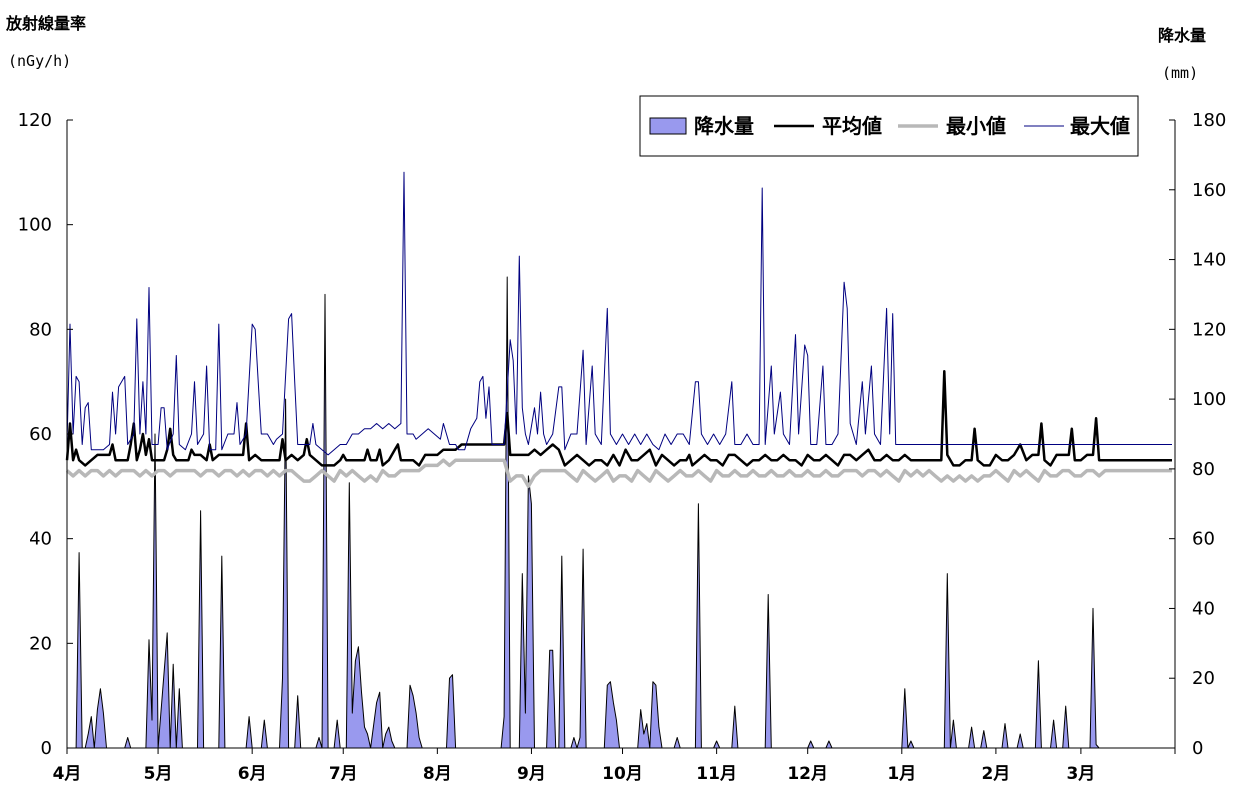 Image resolution: width=1235 pixels, height=798 pixels. What do you see at coordinates (1209, 120) in the screenshot?
I see `right-tick-label: 180` at bounding box center [1209, 120].